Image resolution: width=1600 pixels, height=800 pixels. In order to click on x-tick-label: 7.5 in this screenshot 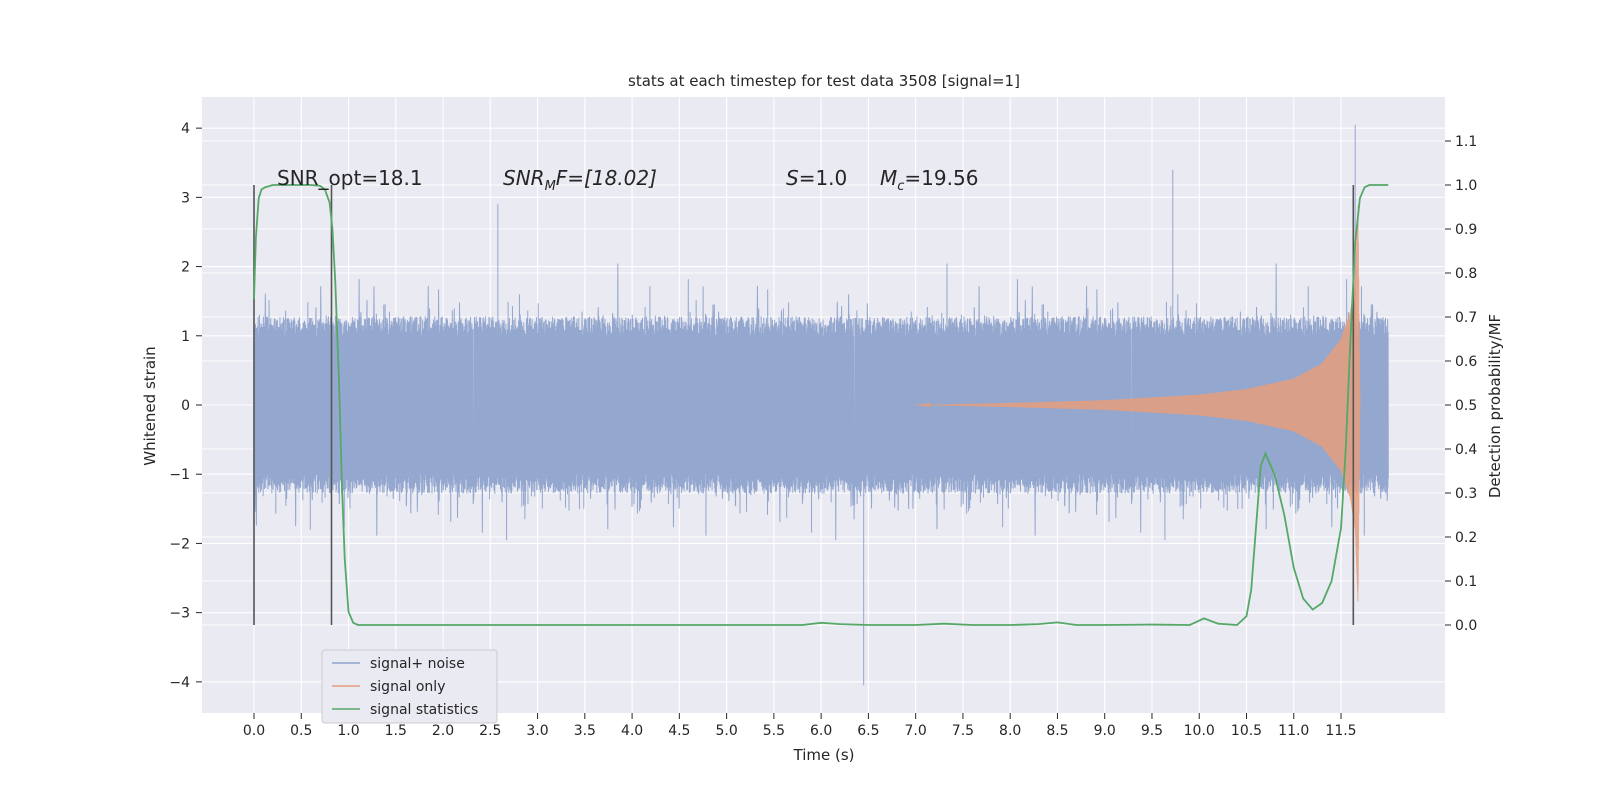, I will do `click(963, 731)`.